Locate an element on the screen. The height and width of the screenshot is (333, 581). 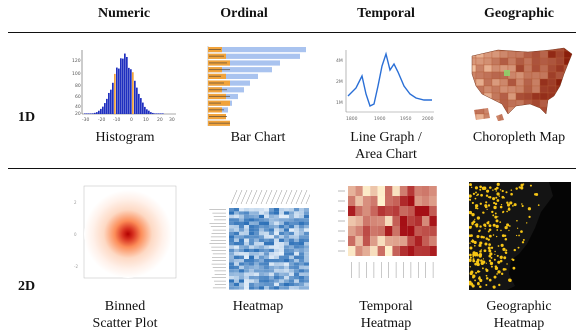
heatmap-column-label is located at coordinates (254, 197).